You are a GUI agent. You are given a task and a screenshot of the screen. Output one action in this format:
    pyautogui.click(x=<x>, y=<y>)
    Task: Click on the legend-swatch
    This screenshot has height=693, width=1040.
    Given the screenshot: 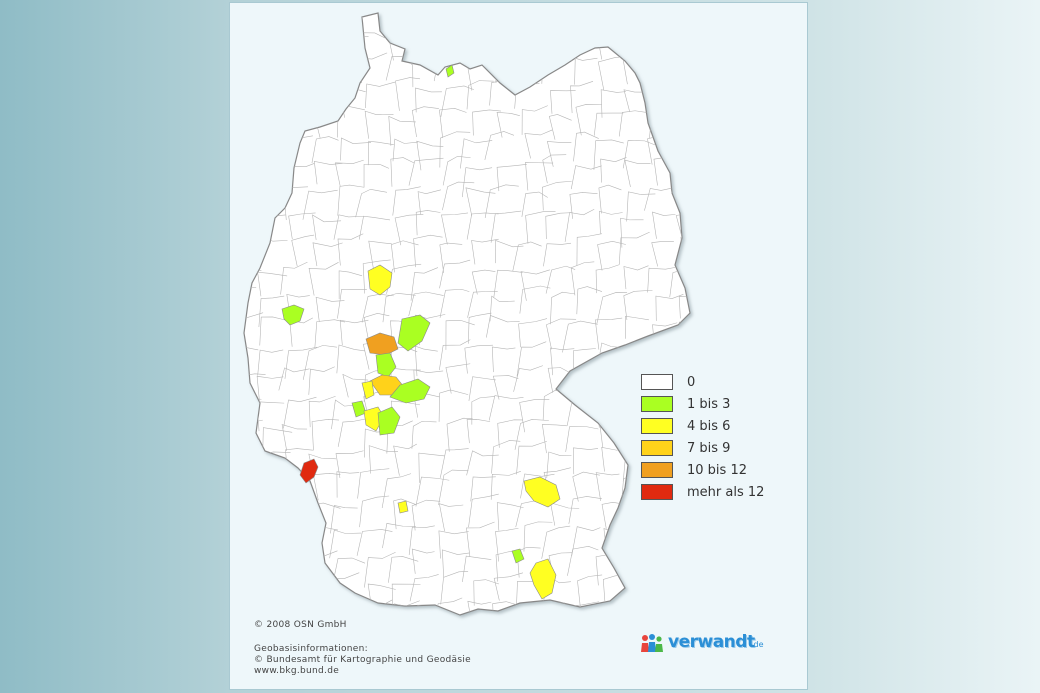 What is the action you would take?
    pyautogui.click(x=657, y=382)
    